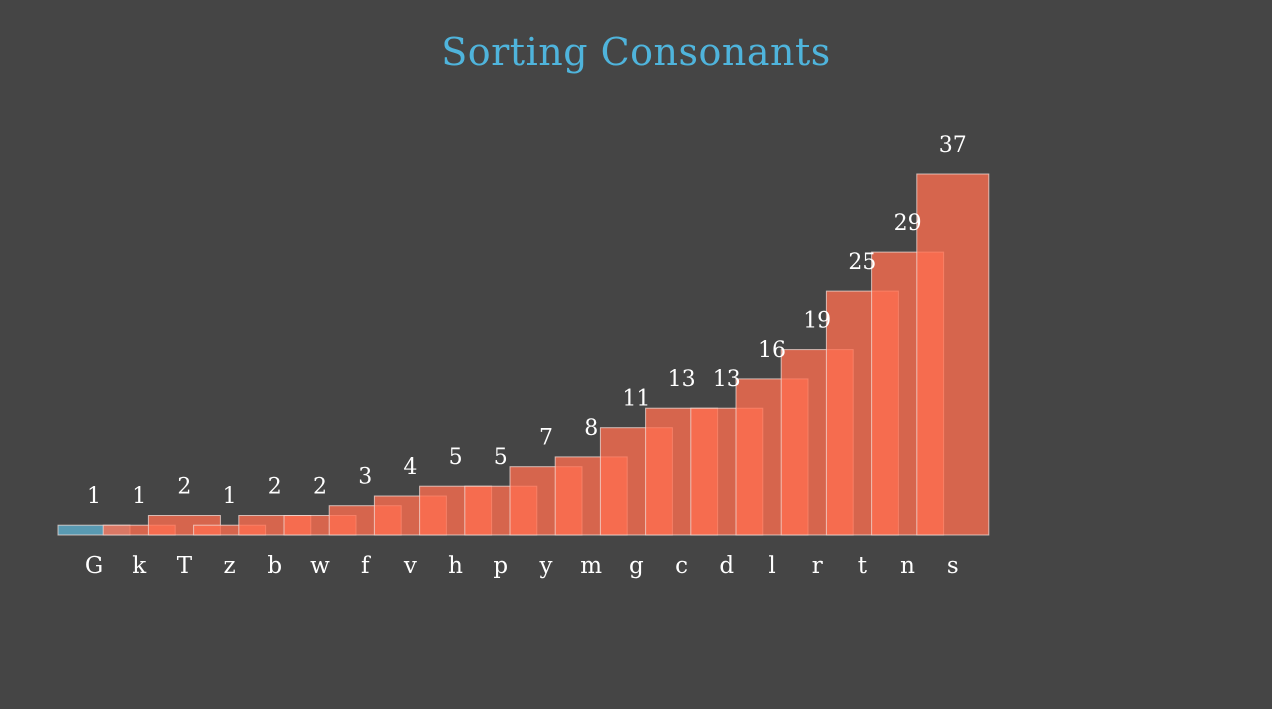 This screenshot has width=1272, height=709. Describe the element at coordinates (817, 566) in the screenshot. I see `category-label-r: r` at that location.